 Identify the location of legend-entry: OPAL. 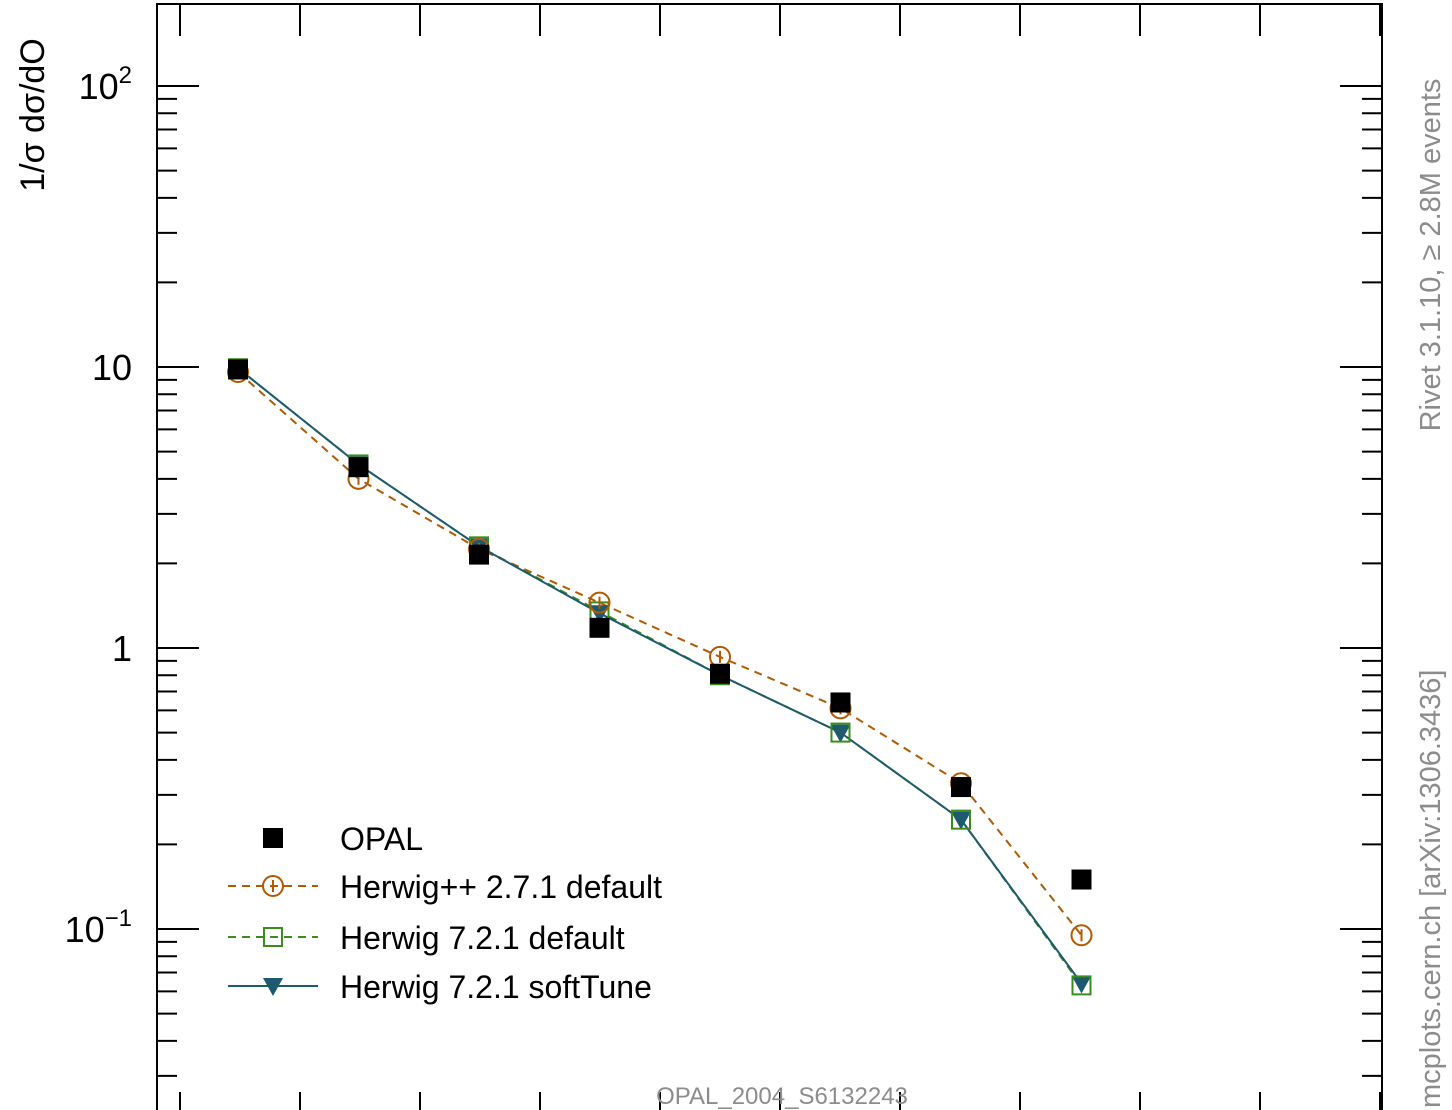
(343, 839).